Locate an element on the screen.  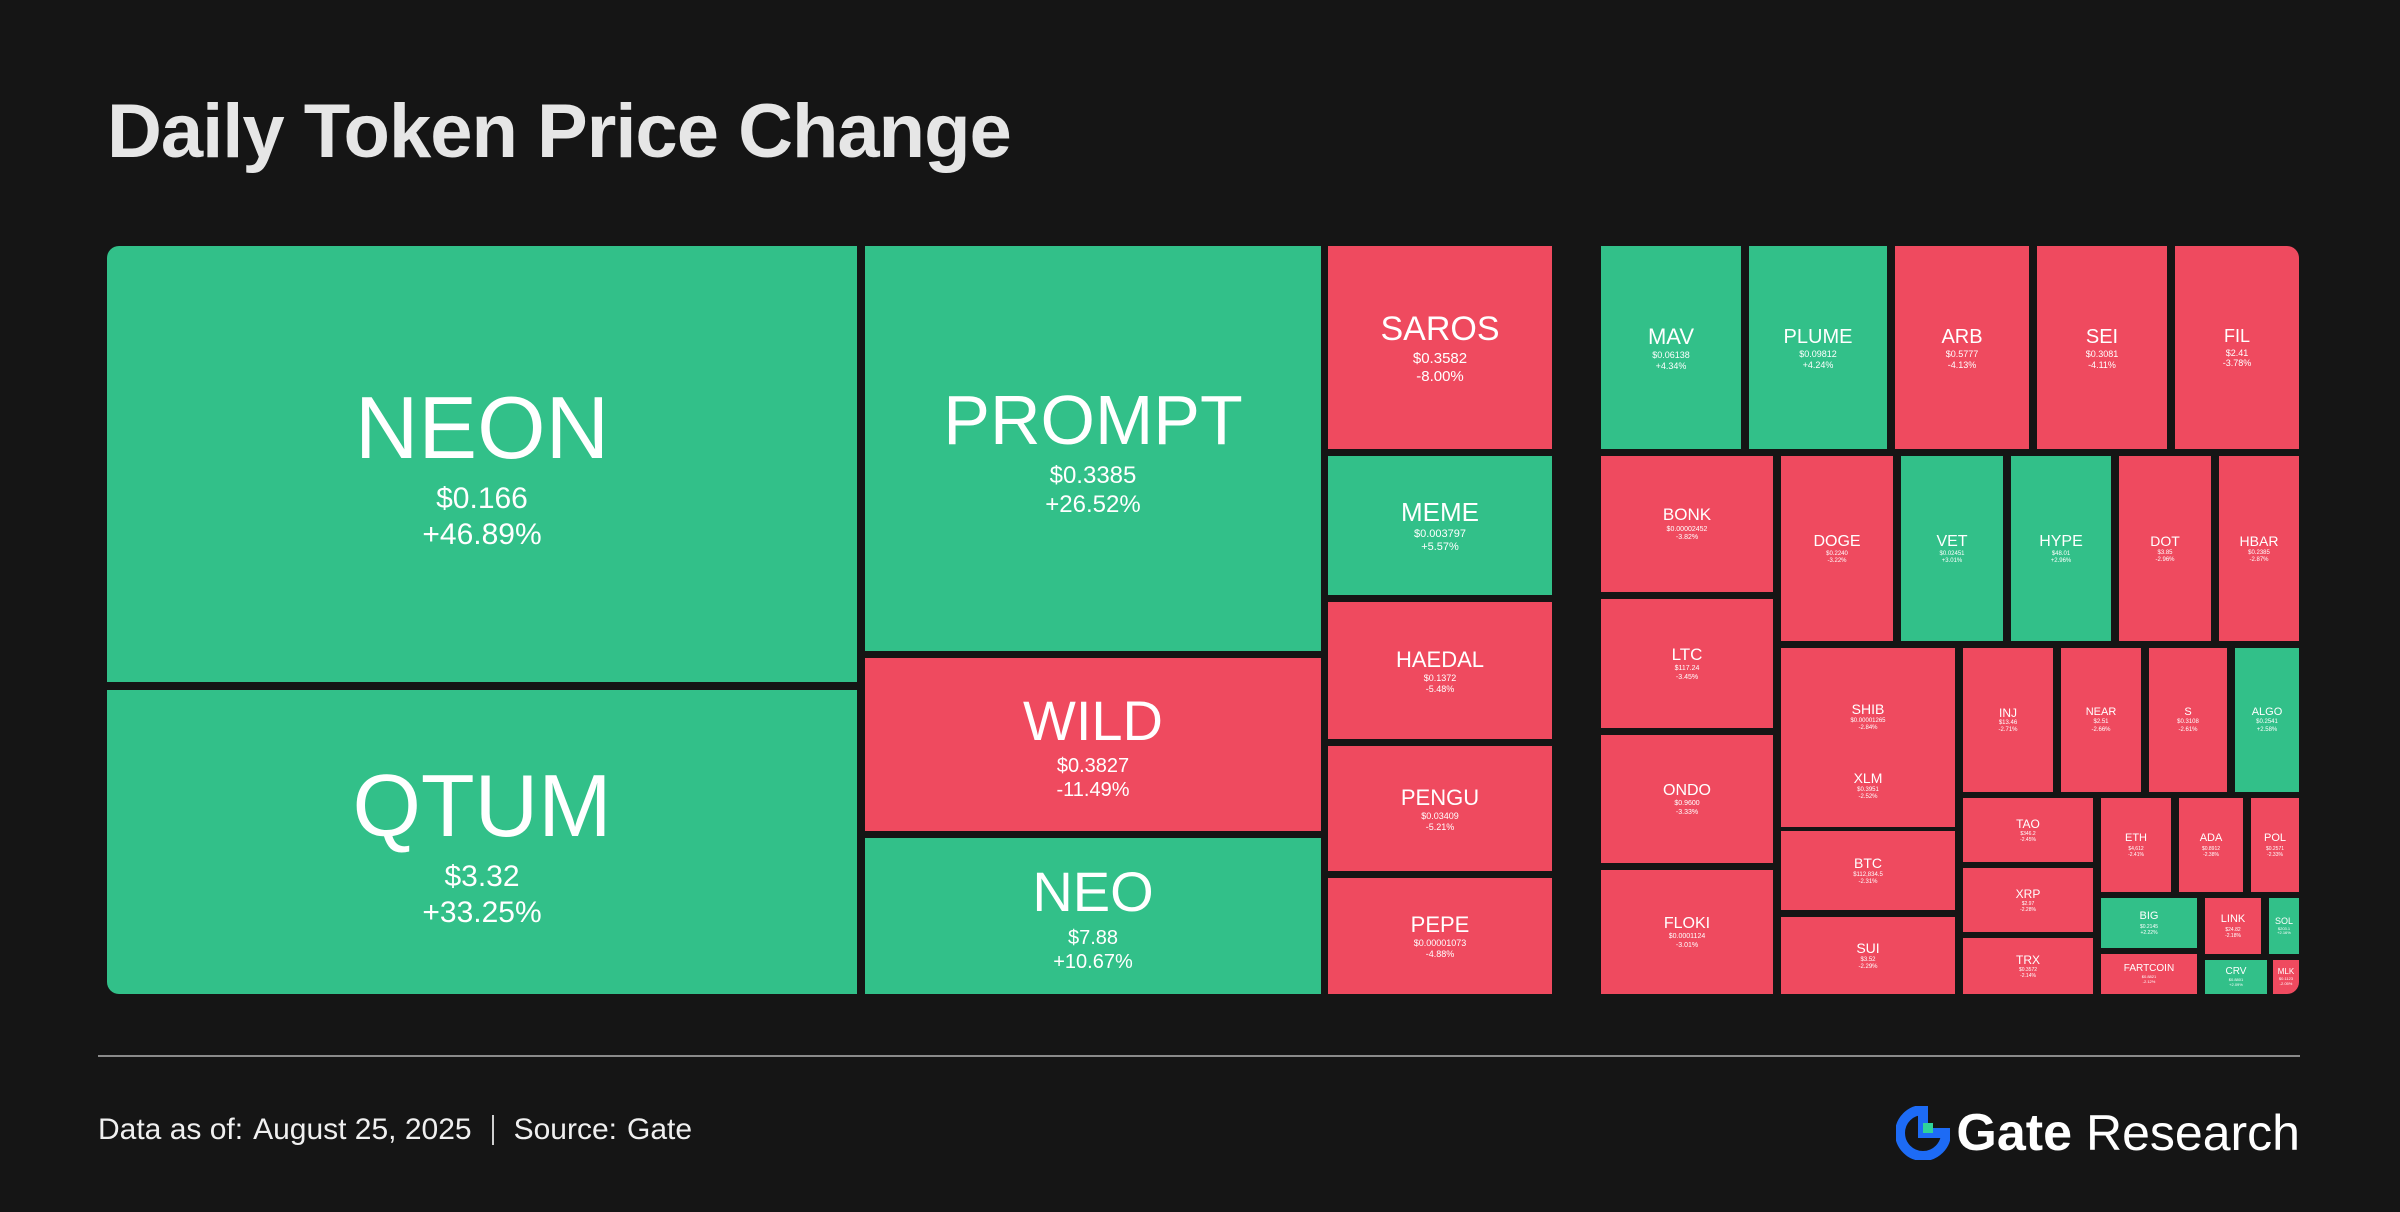
tile-symbol: ONDO is located at coordinates (1687, 791).